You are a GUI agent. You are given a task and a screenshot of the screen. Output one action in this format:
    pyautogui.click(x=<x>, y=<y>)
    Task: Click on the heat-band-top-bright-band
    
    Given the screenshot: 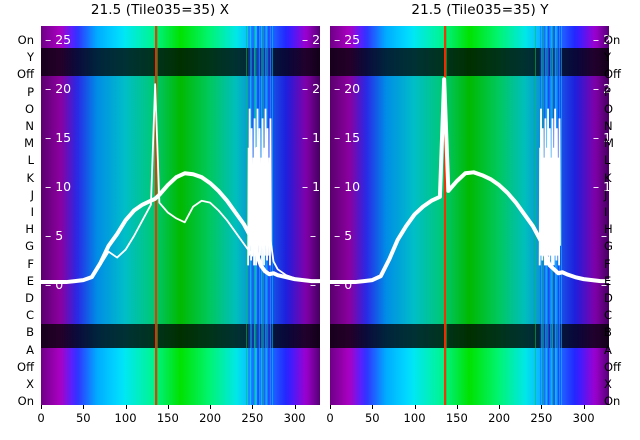 What is the action you would take?
    pyautogui.click(x=469, y=37)
    